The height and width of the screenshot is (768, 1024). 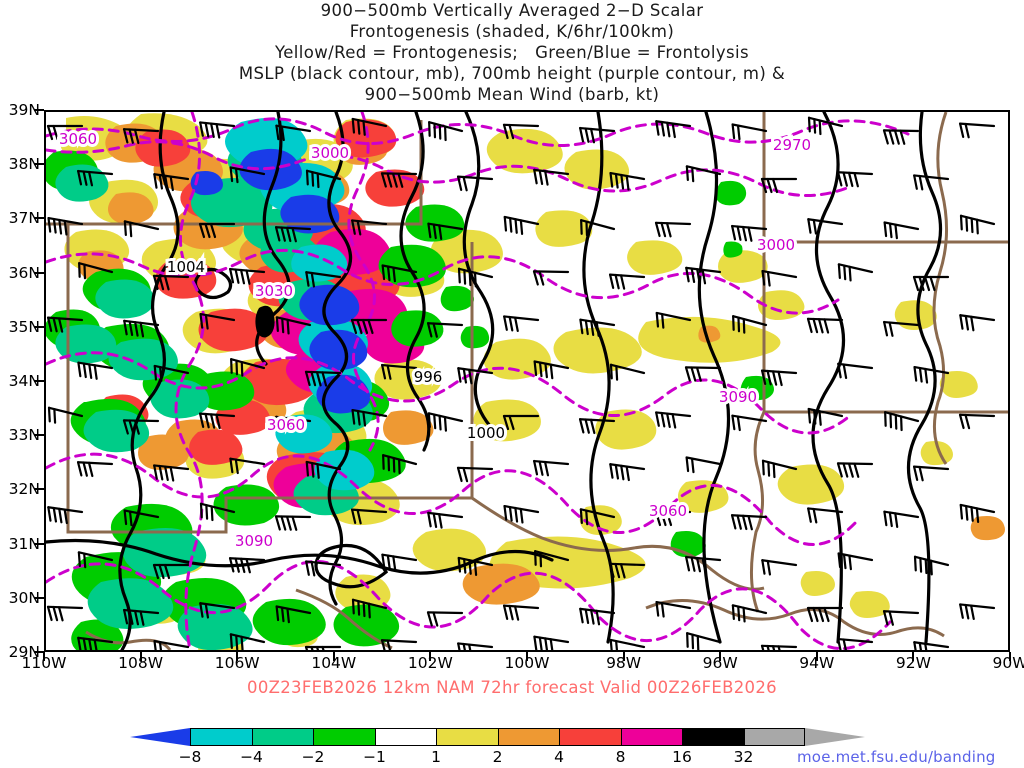 What do you see at coordinates (682, 757) in the screenshot?
I see `colorbar-tick-label: 16` at bounding box center [682, 757].